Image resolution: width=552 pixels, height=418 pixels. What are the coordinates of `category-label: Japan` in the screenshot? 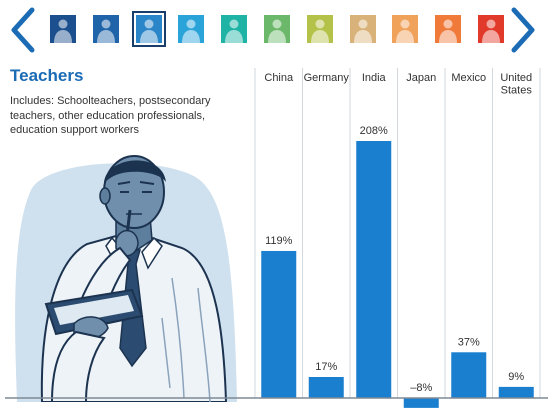 It's located at (421, 78).